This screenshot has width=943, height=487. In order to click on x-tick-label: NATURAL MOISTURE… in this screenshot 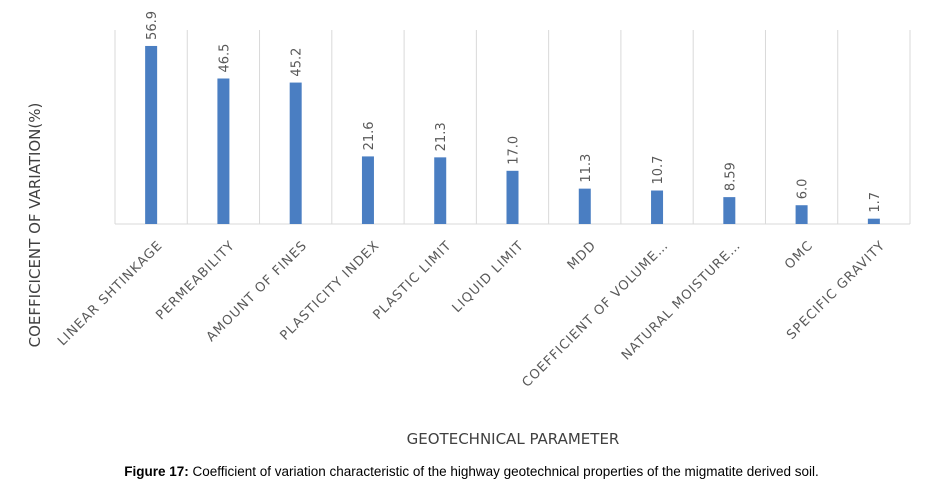, I will do `click(681, 300)`.